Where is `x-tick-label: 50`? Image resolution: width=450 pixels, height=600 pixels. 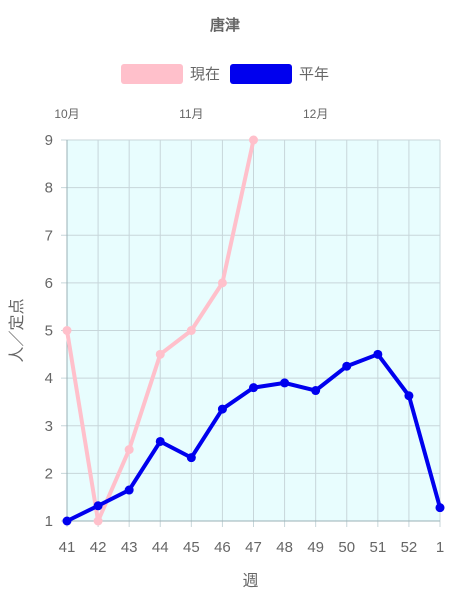 x-tick-label: 50 is located at coordinates (346, 547).